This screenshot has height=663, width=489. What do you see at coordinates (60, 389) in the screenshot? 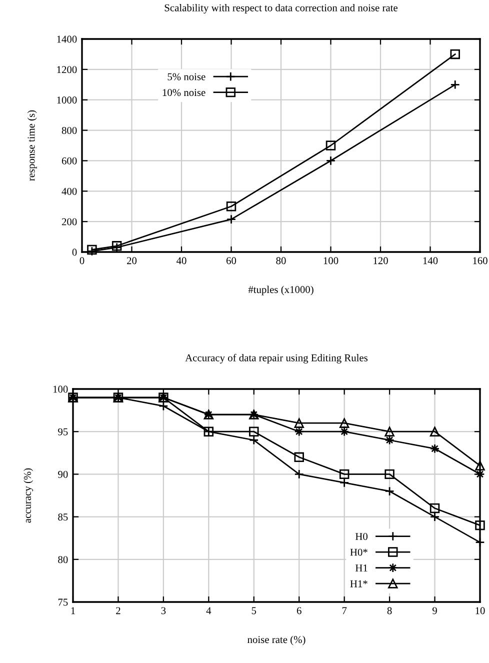
I see `y-tick-label: 100` at bounding box center [60, 389].